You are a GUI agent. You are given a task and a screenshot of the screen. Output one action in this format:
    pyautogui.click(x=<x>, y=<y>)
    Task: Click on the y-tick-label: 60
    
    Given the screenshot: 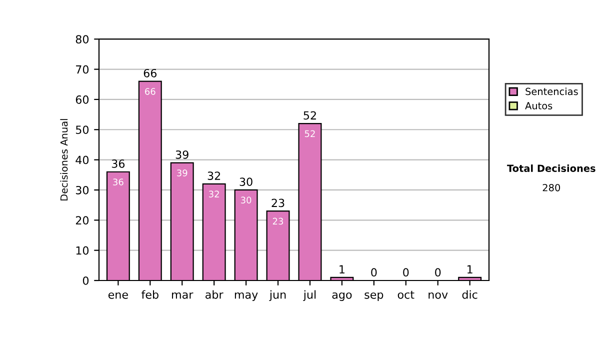 What is the action you would take?
    pyautogui.click(x=82, y=99)
    